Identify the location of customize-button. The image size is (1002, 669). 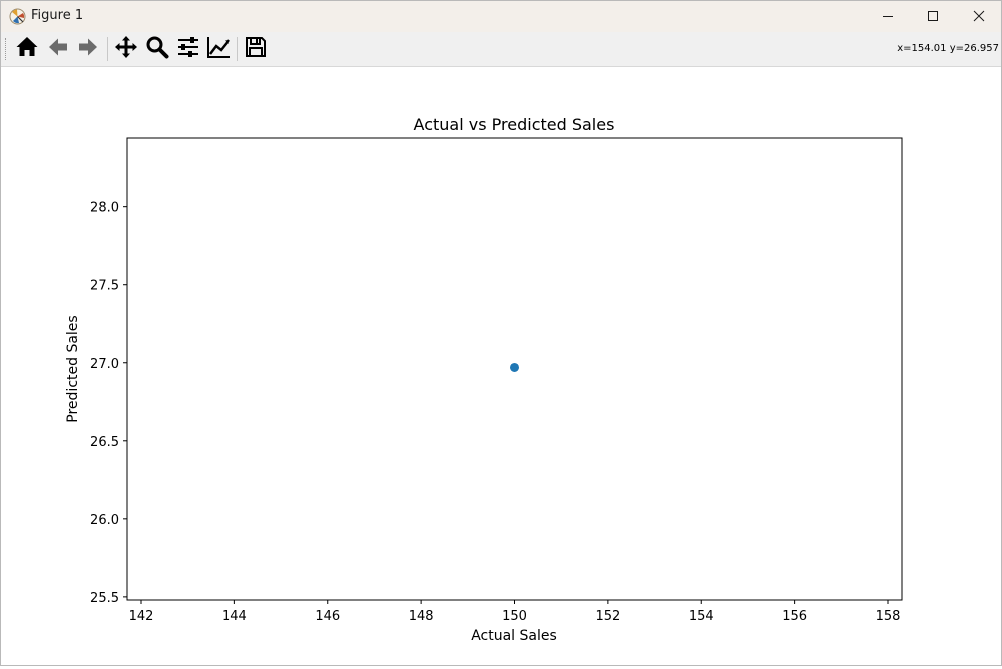
(219, 49).